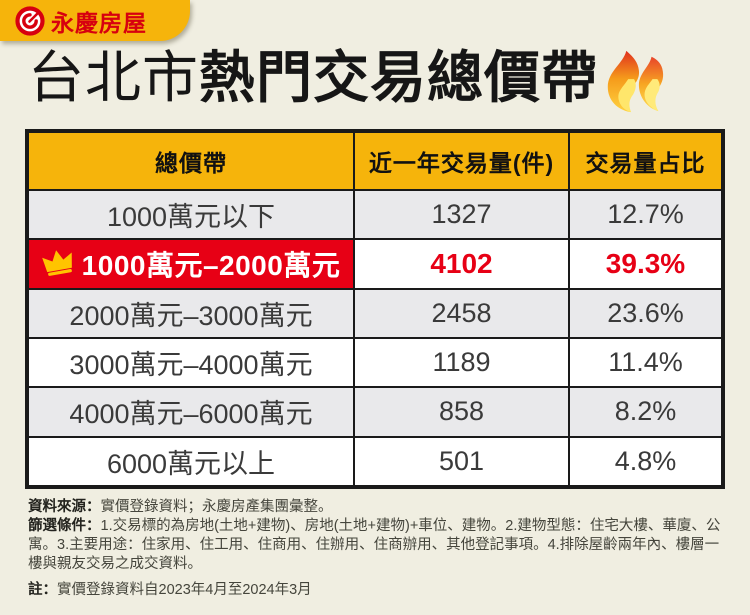 The image size is (750, 615). I want to click on footnote-filter-label: 篩選條件：, so click(64, 526).